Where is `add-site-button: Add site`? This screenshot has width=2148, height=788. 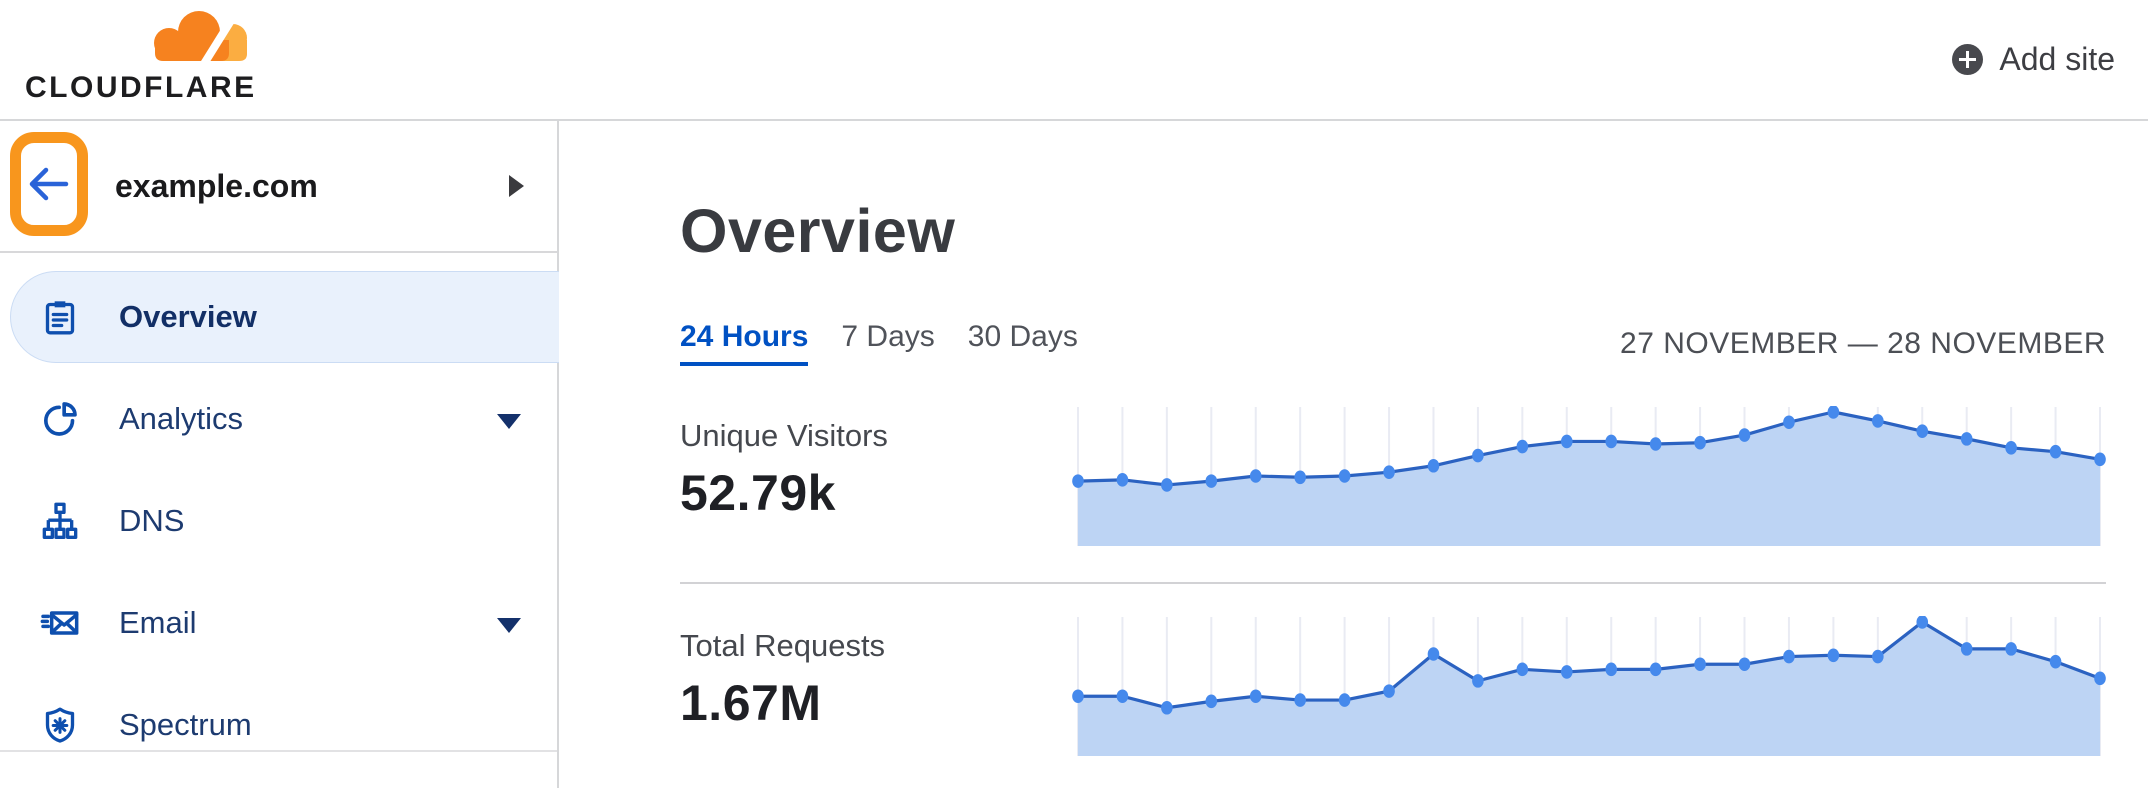 add-site-button: Add site is located at coordinates (2033, 59).